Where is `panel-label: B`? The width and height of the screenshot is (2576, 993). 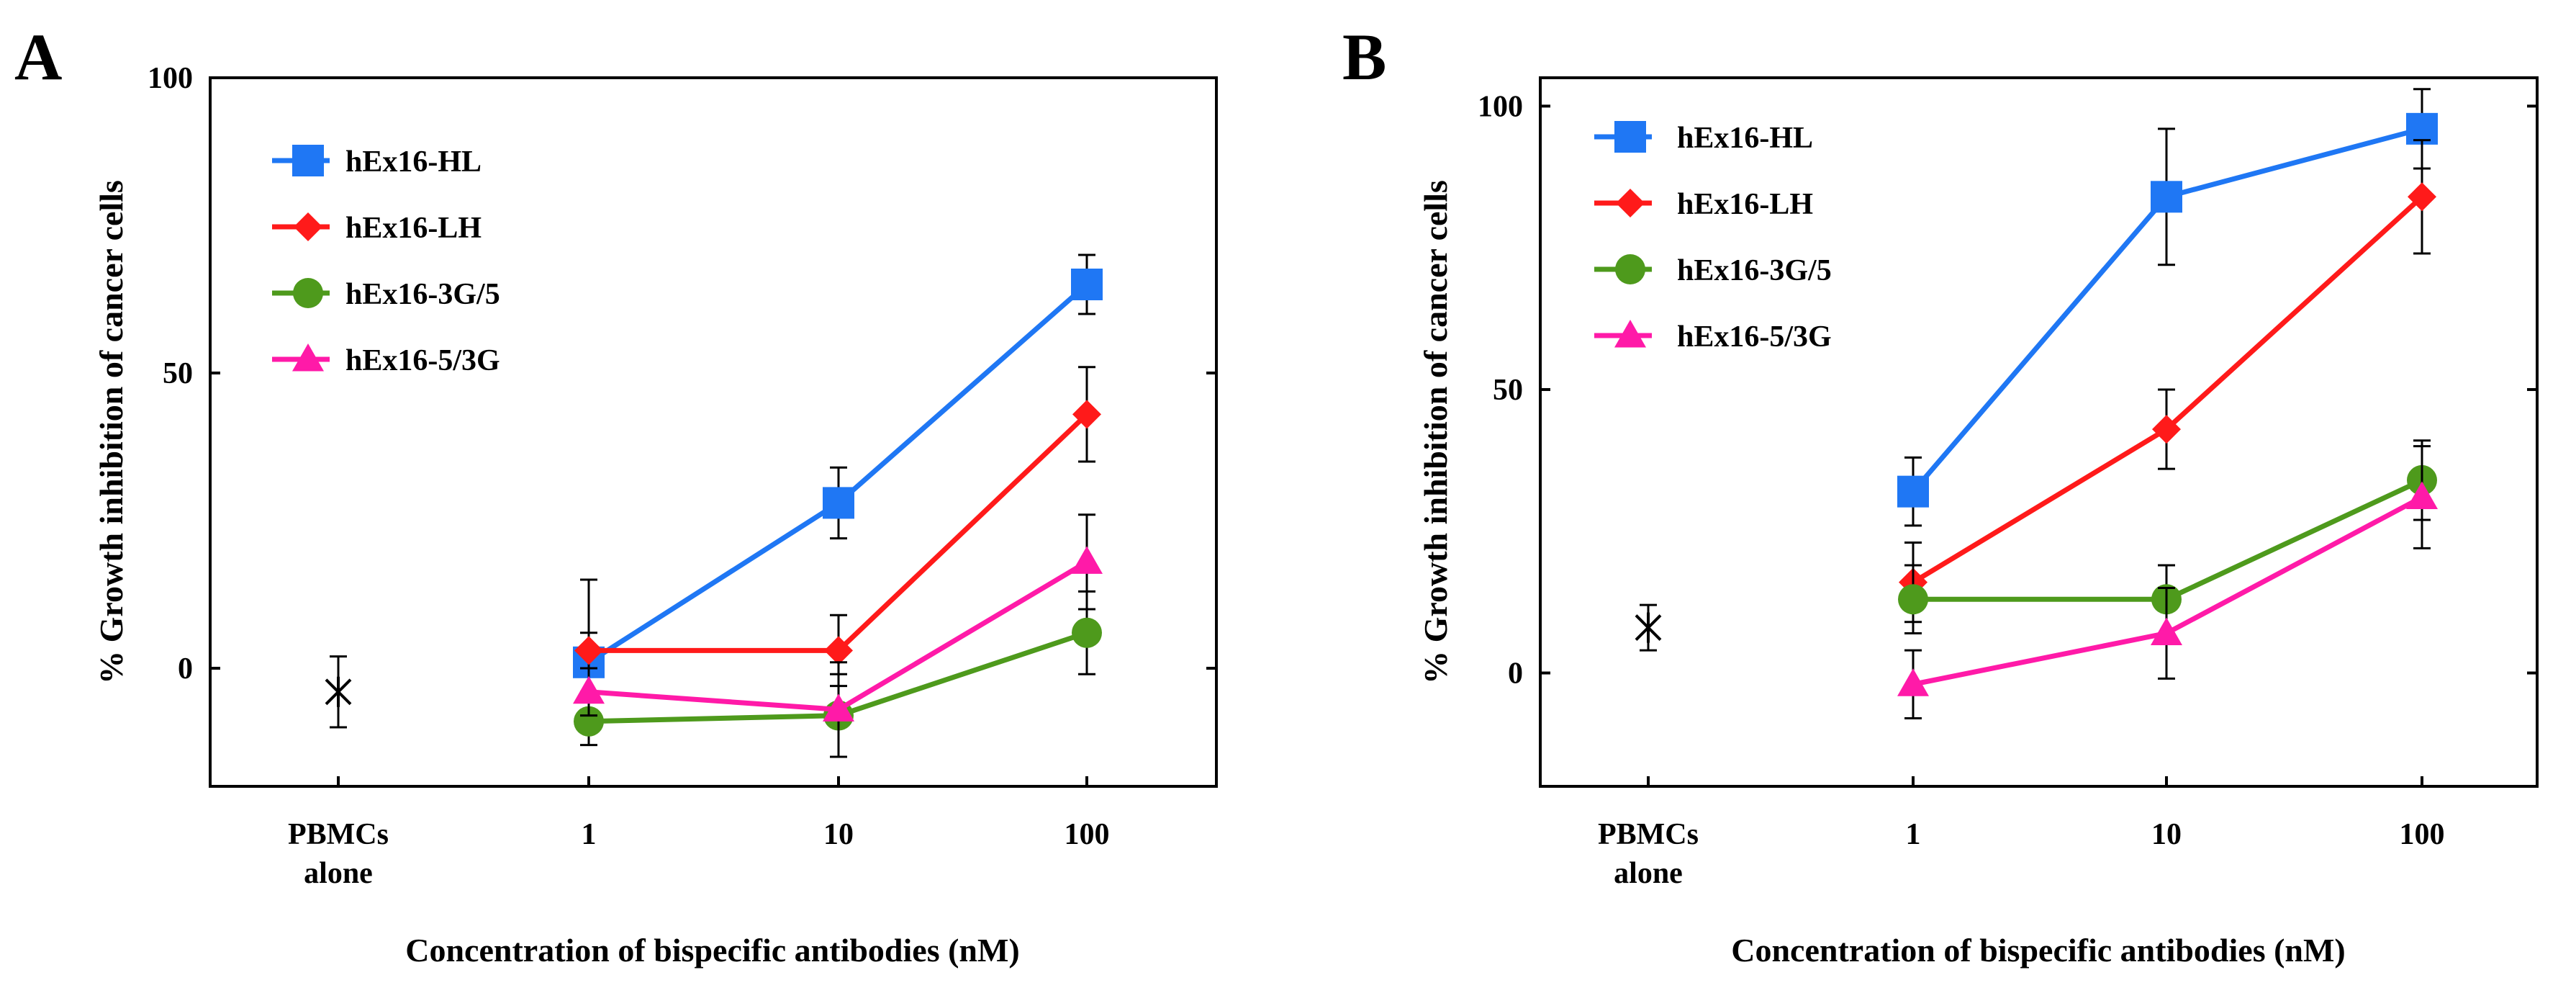
panel-label: B is located at coordinates (1364, 57).